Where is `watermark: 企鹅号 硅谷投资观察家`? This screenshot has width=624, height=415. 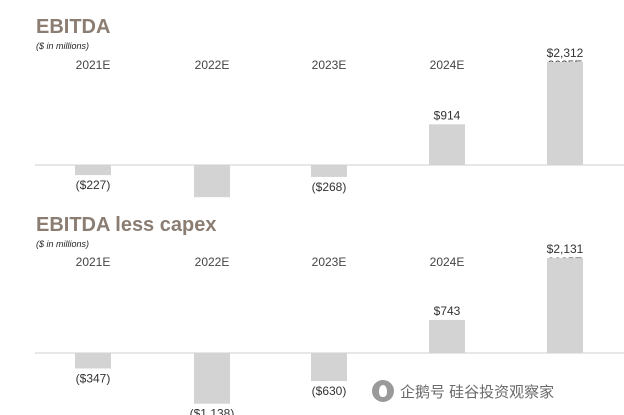
watermark: 企鹅号 硅谷投资观察家 is located at coordinates (463, 391).